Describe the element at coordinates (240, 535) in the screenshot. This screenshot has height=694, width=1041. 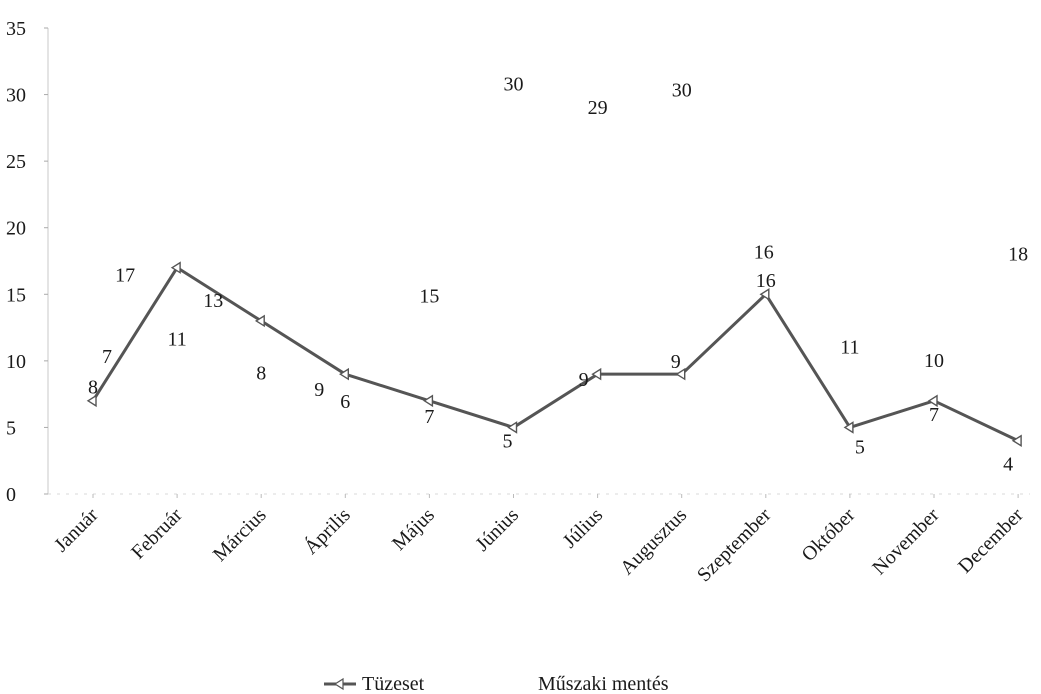
I see `x-tick-label: Március` at that location.